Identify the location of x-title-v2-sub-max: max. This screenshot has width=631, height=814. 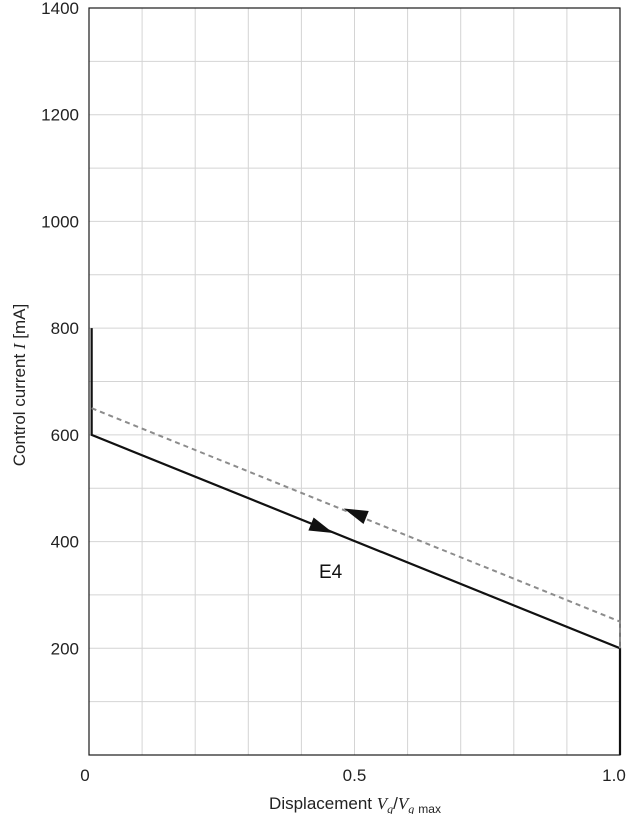
(429, 808).